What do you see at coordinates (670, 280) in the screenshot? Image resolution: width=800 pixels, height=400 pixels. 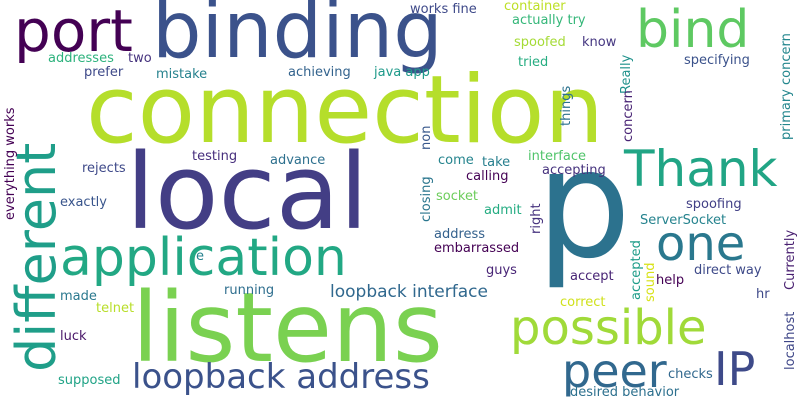 I see `word-help: help` at bounding box center [670, 280].